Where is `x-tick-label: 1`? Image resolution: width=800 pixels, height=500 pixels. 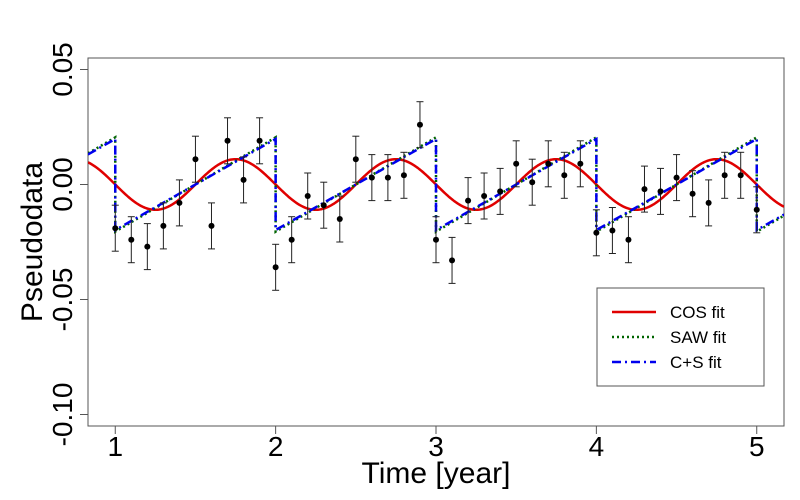 x-tick-label: 1 is located at coordinates (115, 446).